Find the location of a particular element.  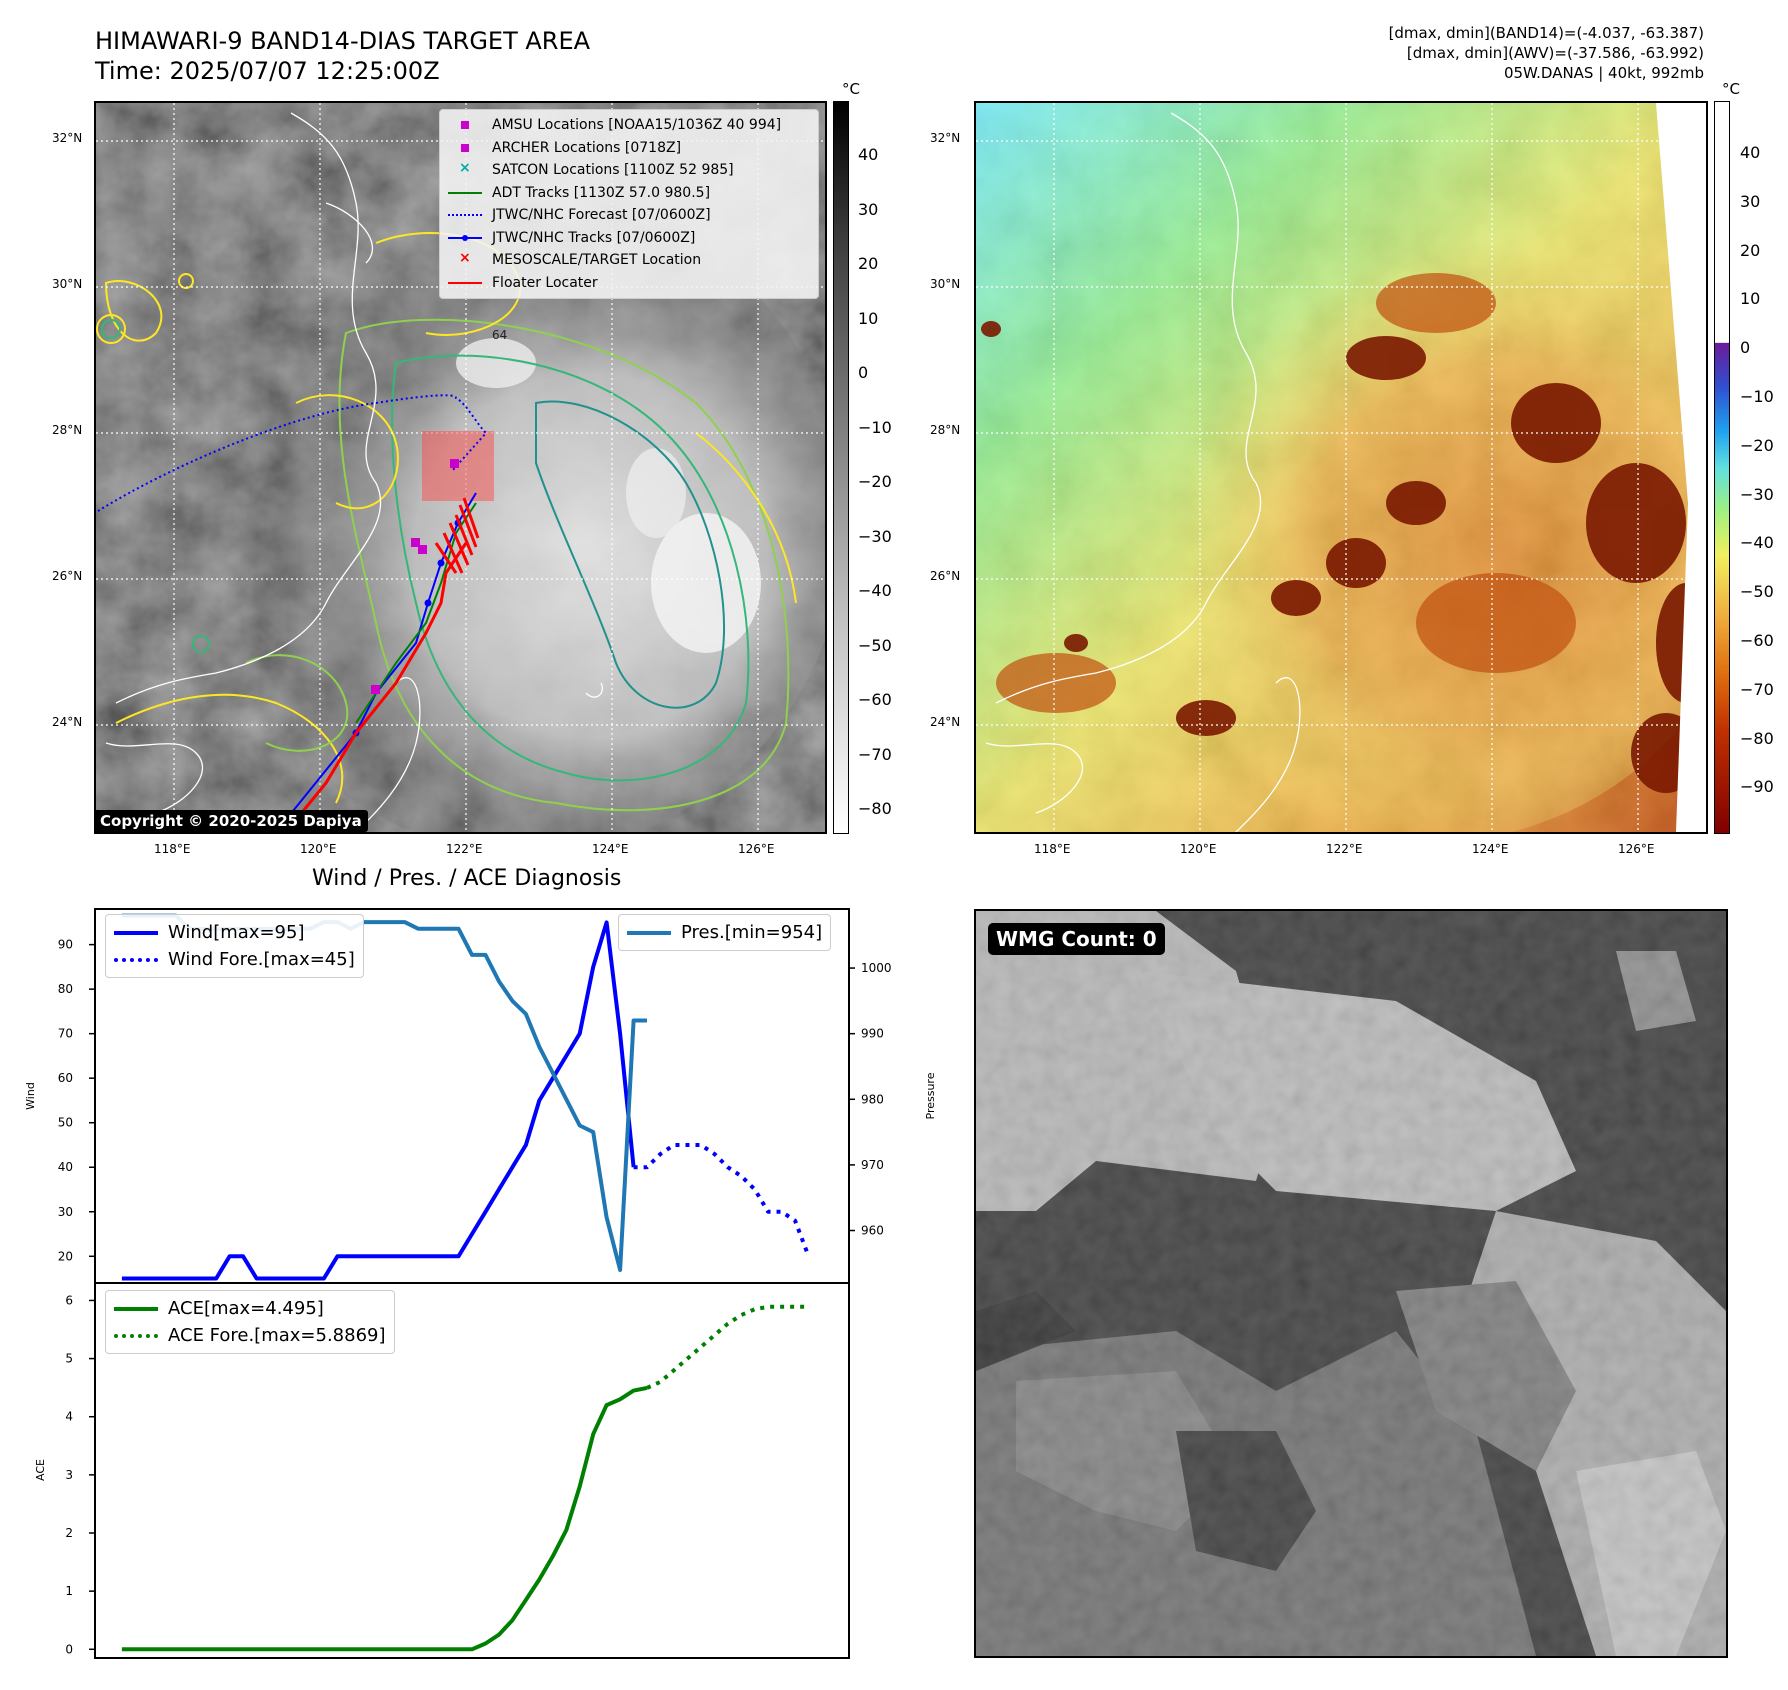

legend-item-mesoscale: × MESOSCALE/TARGET Location is located at coordinates (629, 260).